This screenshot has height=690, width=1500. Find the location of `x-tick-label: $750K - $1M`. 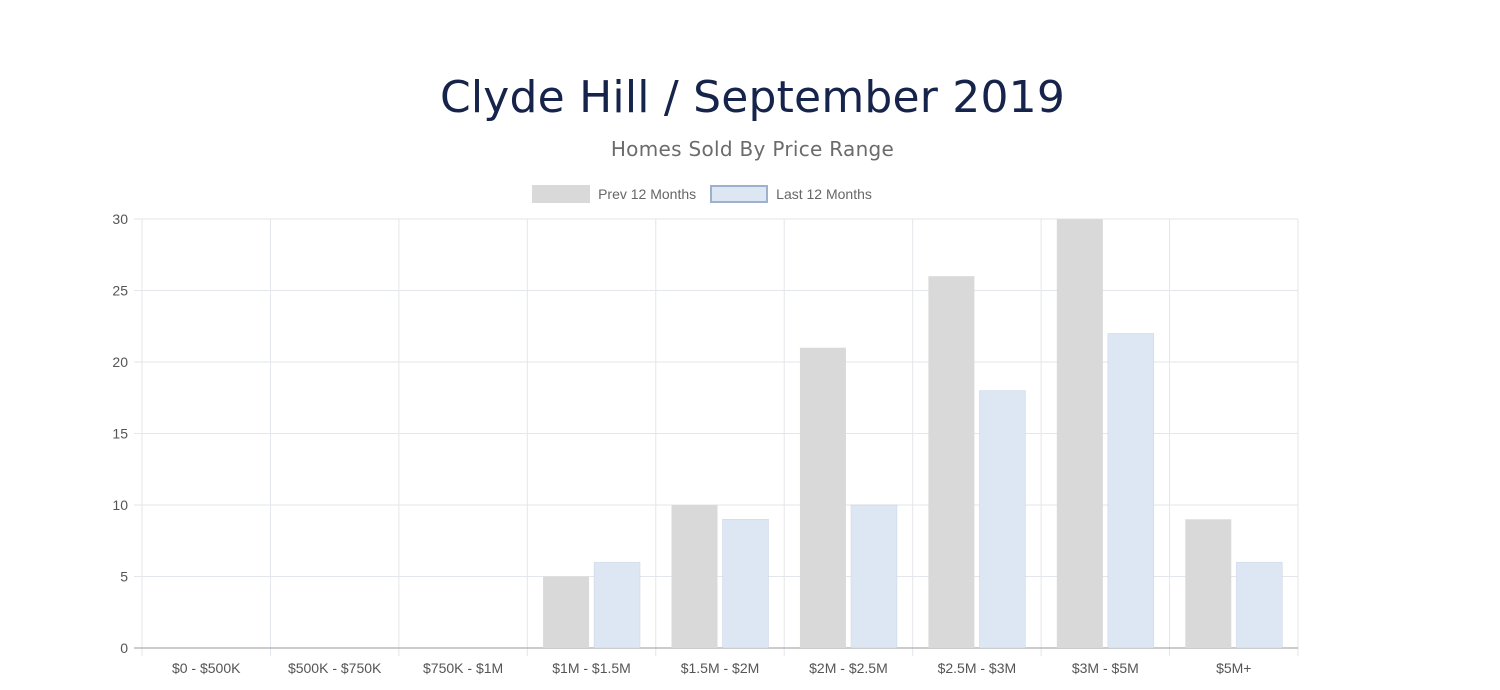

x-tick-label: $750K - $1M is located at coordinates (463, 668).